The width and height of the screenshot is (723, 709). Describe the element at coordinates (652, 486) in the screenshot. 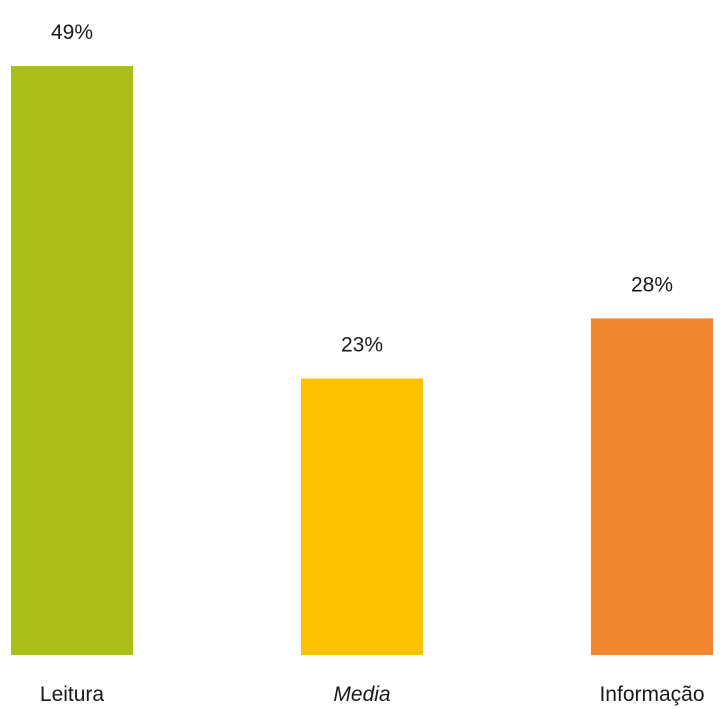

I see `bar-informa-o` at that location.